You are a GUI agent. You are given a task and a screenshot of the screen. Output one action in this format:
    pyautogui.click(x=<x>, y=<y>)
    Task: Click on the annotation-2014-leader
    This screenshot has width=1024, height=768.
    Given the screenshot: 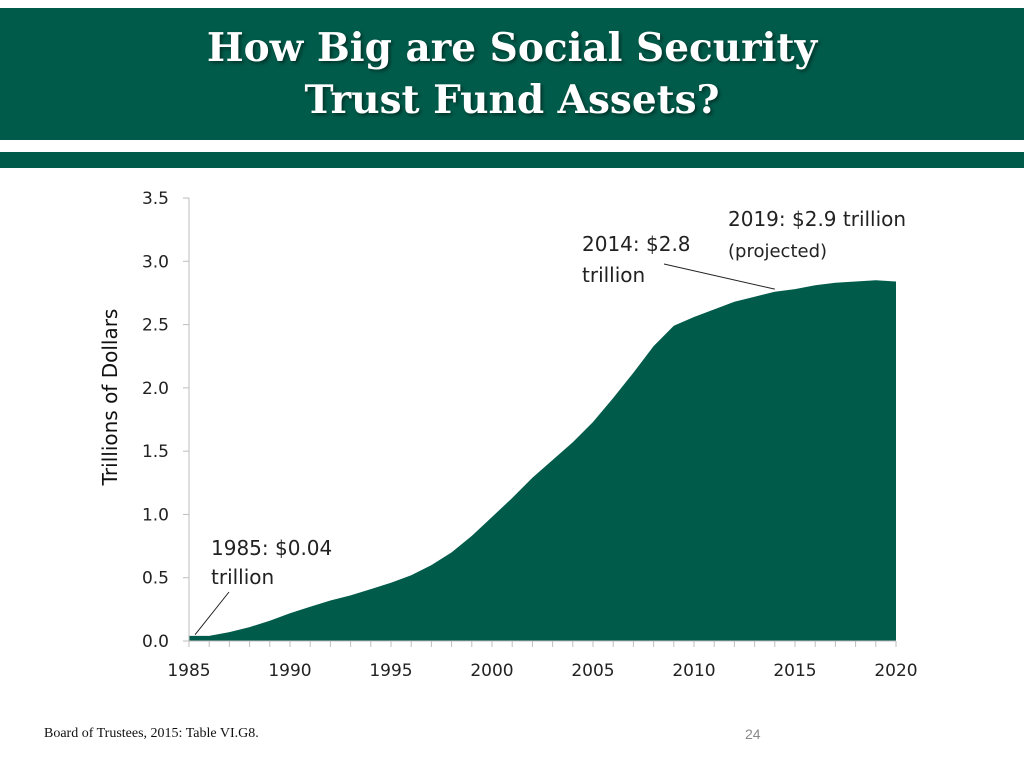 What is the action you would take?
    pyautogui.click(x=719, y=276)
    